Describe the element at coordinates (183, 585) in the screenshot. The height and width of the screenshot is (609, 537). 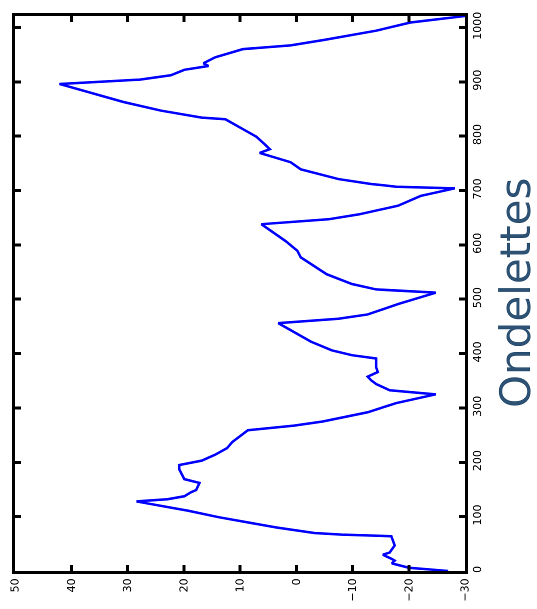
I see `x-tick-label: 20` at that location.